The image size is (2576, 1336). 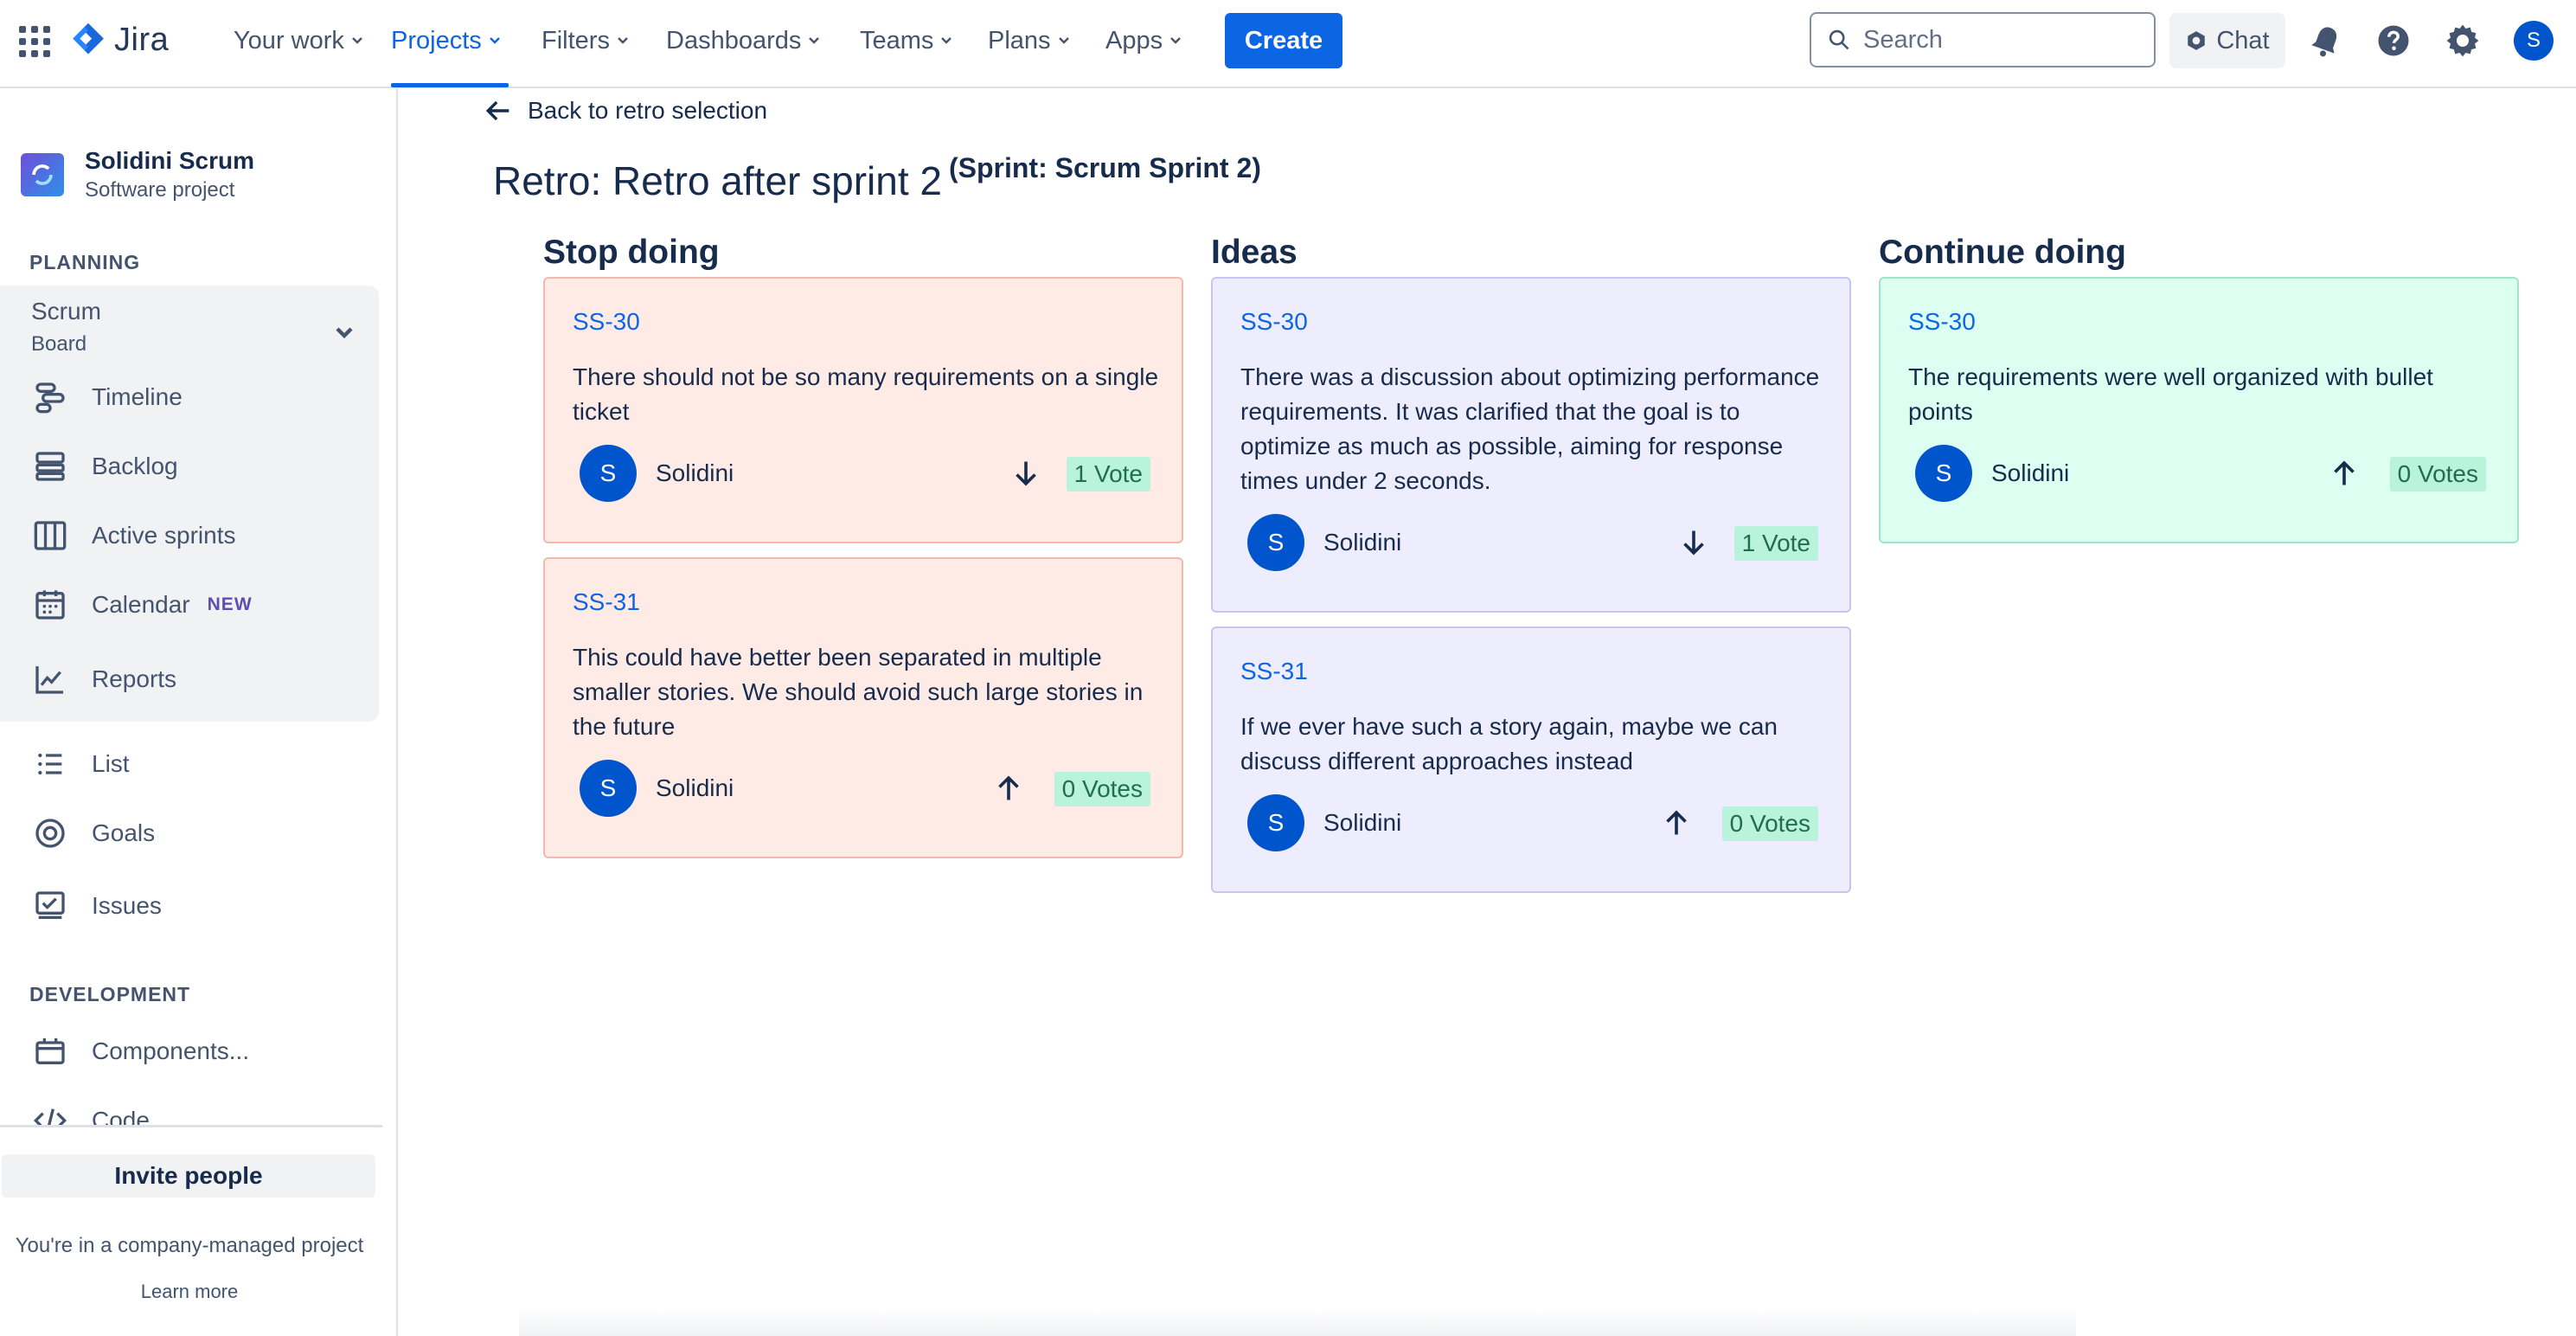 What do you see at coordinates (119, 40) in the screenshot?
I see `jira-logo: Jira` at bounding box center [119, 40].